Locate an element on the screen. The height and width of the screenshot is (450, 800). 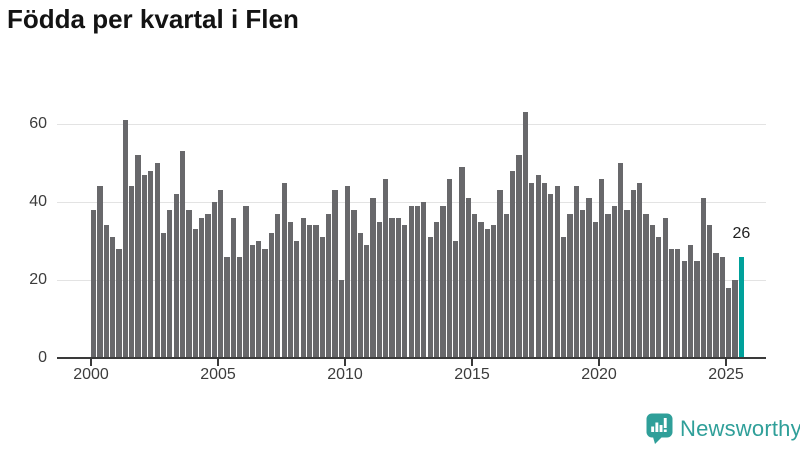
brand-name: Newsworthy is located at coordinates (740, 428).